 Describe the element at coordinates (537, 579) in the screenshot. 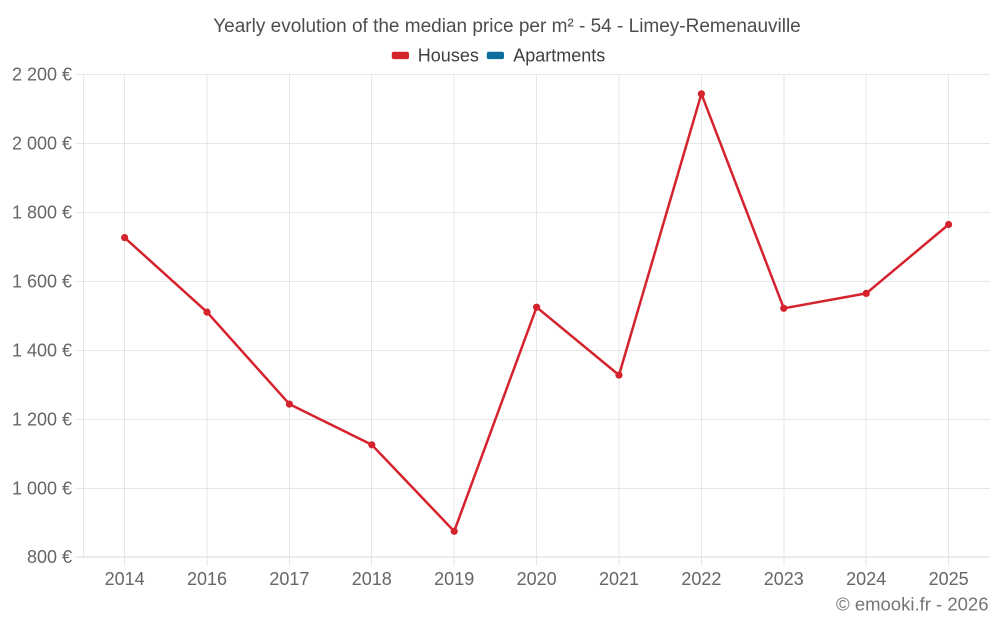

I see `svg-text: 2020` at that location.